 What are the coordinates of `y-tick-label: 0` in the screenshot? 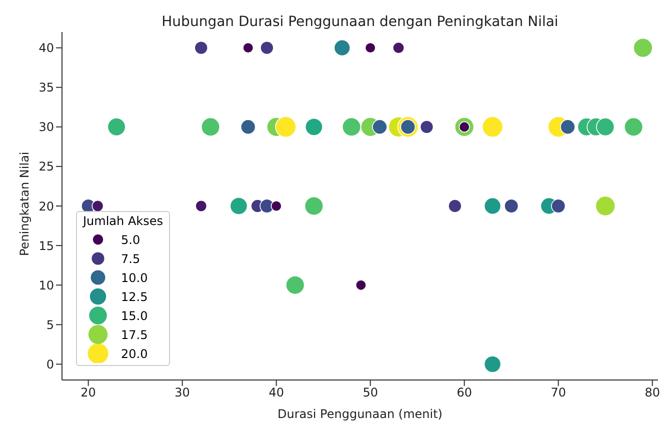 It's located at (50, 364).